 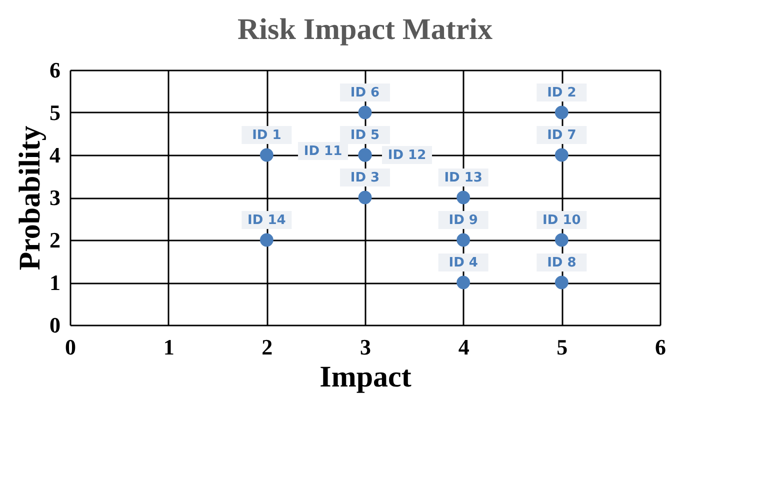 What do you see at coordinates (561, 93) in the screenshot?
I see `text: ID 2` at bounding box center [561, 93].